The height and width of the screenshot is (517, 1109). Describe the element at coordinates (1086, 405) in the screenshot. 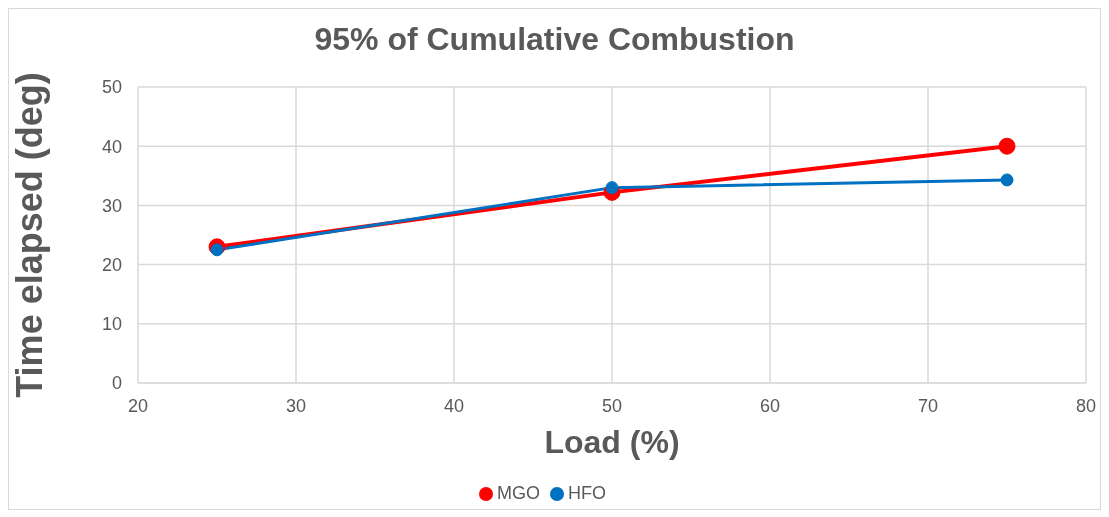

I see `x-tick-label: 80` at that location.